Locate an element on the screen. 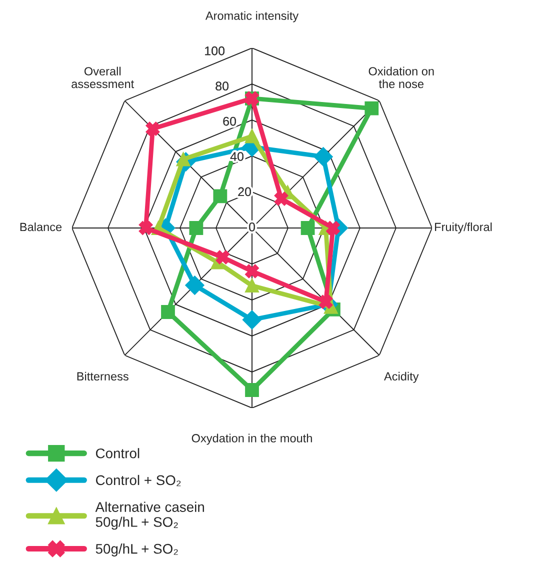  spoke-label: Aromatic intensity is located at coordinates (252, 16).